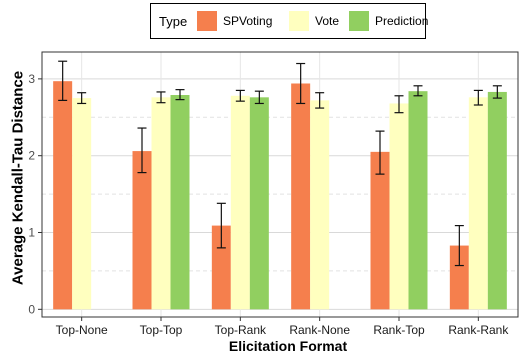  I want to click on error-bar-vote-rank-rank, so click(478, 97).